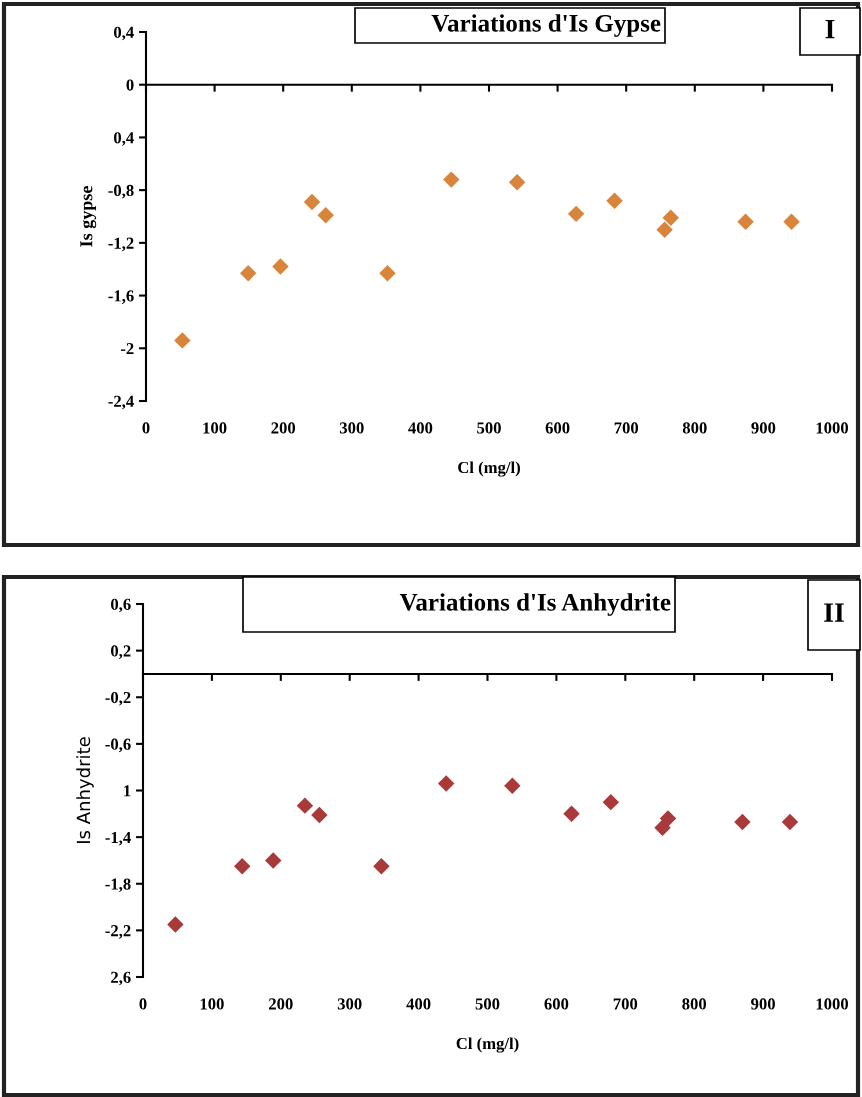  What do you see at coordinates (121, 297) in the screenshot?
I see `y-tick-label: -1,6` at bounding box center [121, 297].